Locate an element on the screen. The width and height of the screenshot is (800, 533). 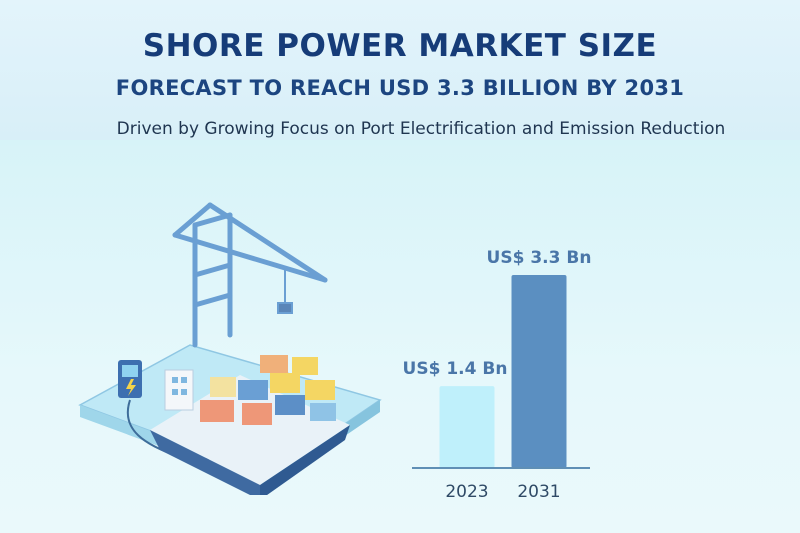
tick-label-2031: 2031 is located at coordinates (538, 492).